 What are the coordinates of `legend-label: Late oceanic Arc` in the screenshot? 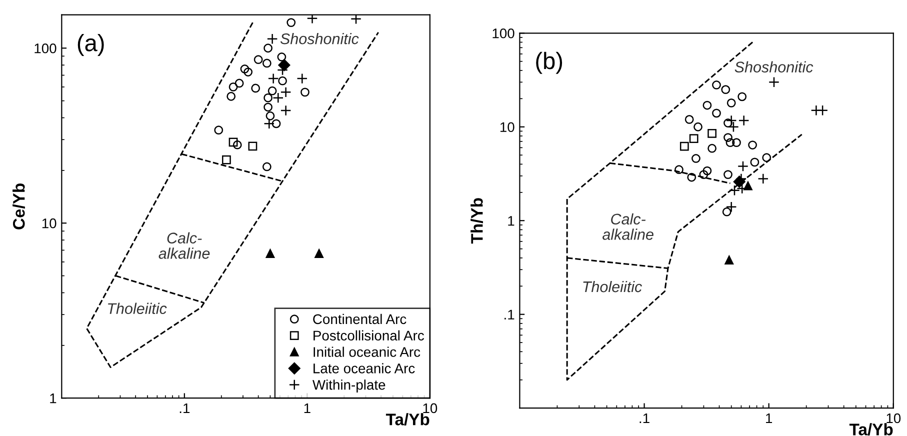 It's located at (364, 368).